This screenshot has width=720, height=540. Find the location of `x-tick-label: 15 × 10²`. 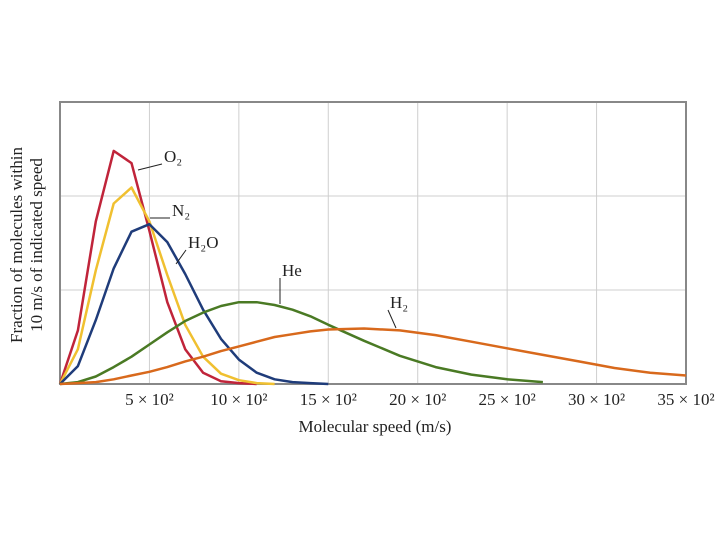

x-tick-label: 15 × 10² is located at coordinates (328, 399).